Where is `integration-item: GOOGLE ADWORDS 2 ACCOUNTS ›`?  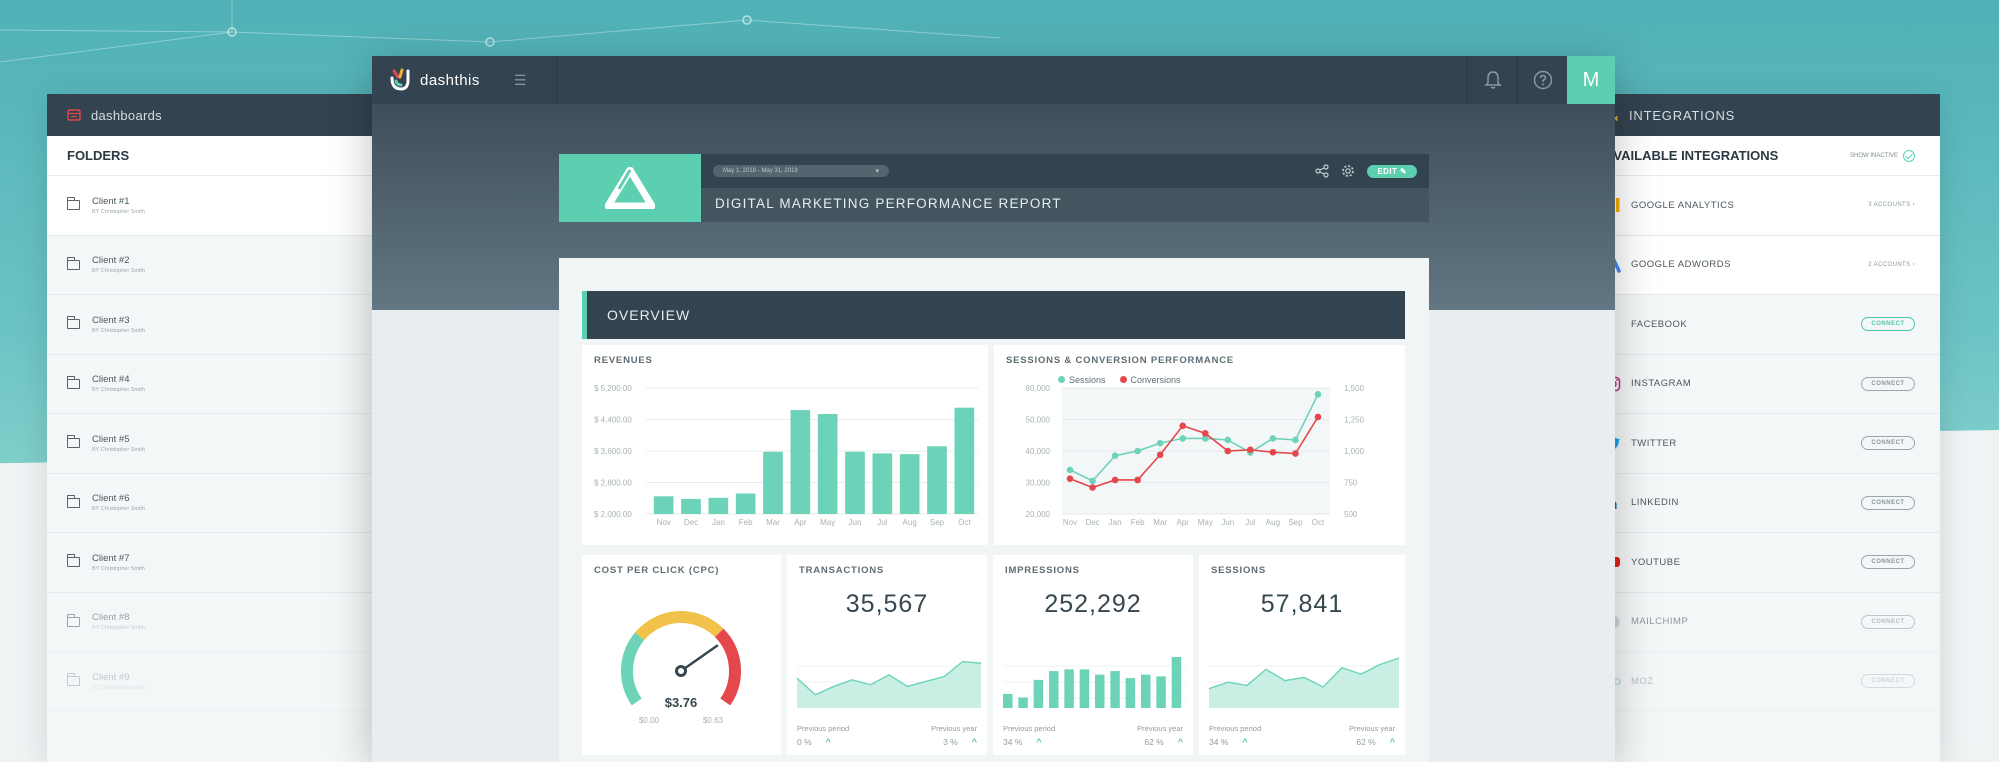
integration-item: GOOGLE ADWORDS 2 ACCOUNTS › is located at coordinates (1762, 265).